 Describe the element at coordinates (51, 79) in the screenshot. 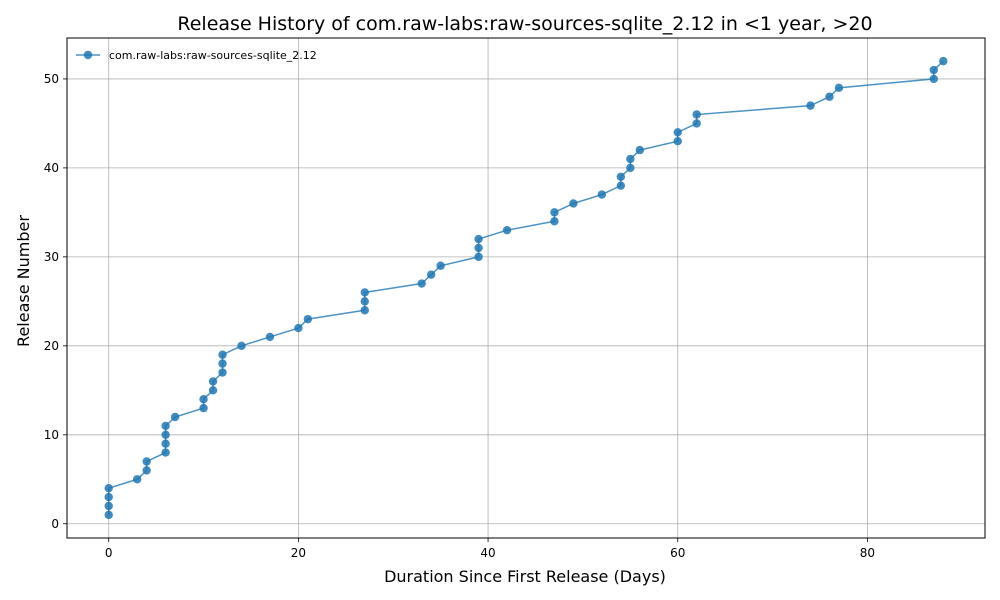

I see `y-tick-label: 50` at that location.